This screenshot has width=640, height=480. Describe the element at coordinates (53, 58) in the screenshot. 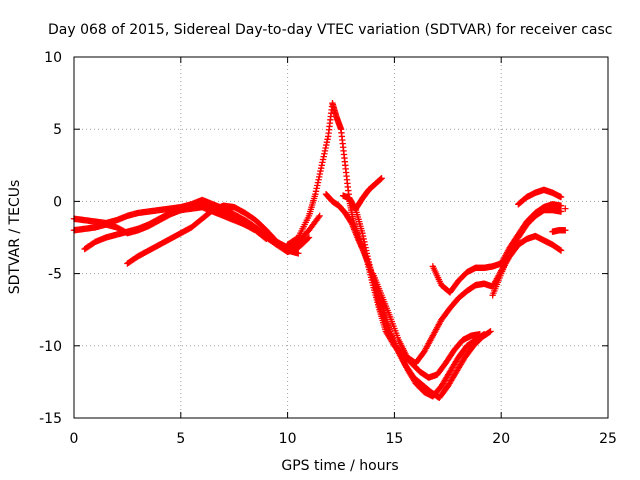

I see `y-tick-label: 10` at that location.